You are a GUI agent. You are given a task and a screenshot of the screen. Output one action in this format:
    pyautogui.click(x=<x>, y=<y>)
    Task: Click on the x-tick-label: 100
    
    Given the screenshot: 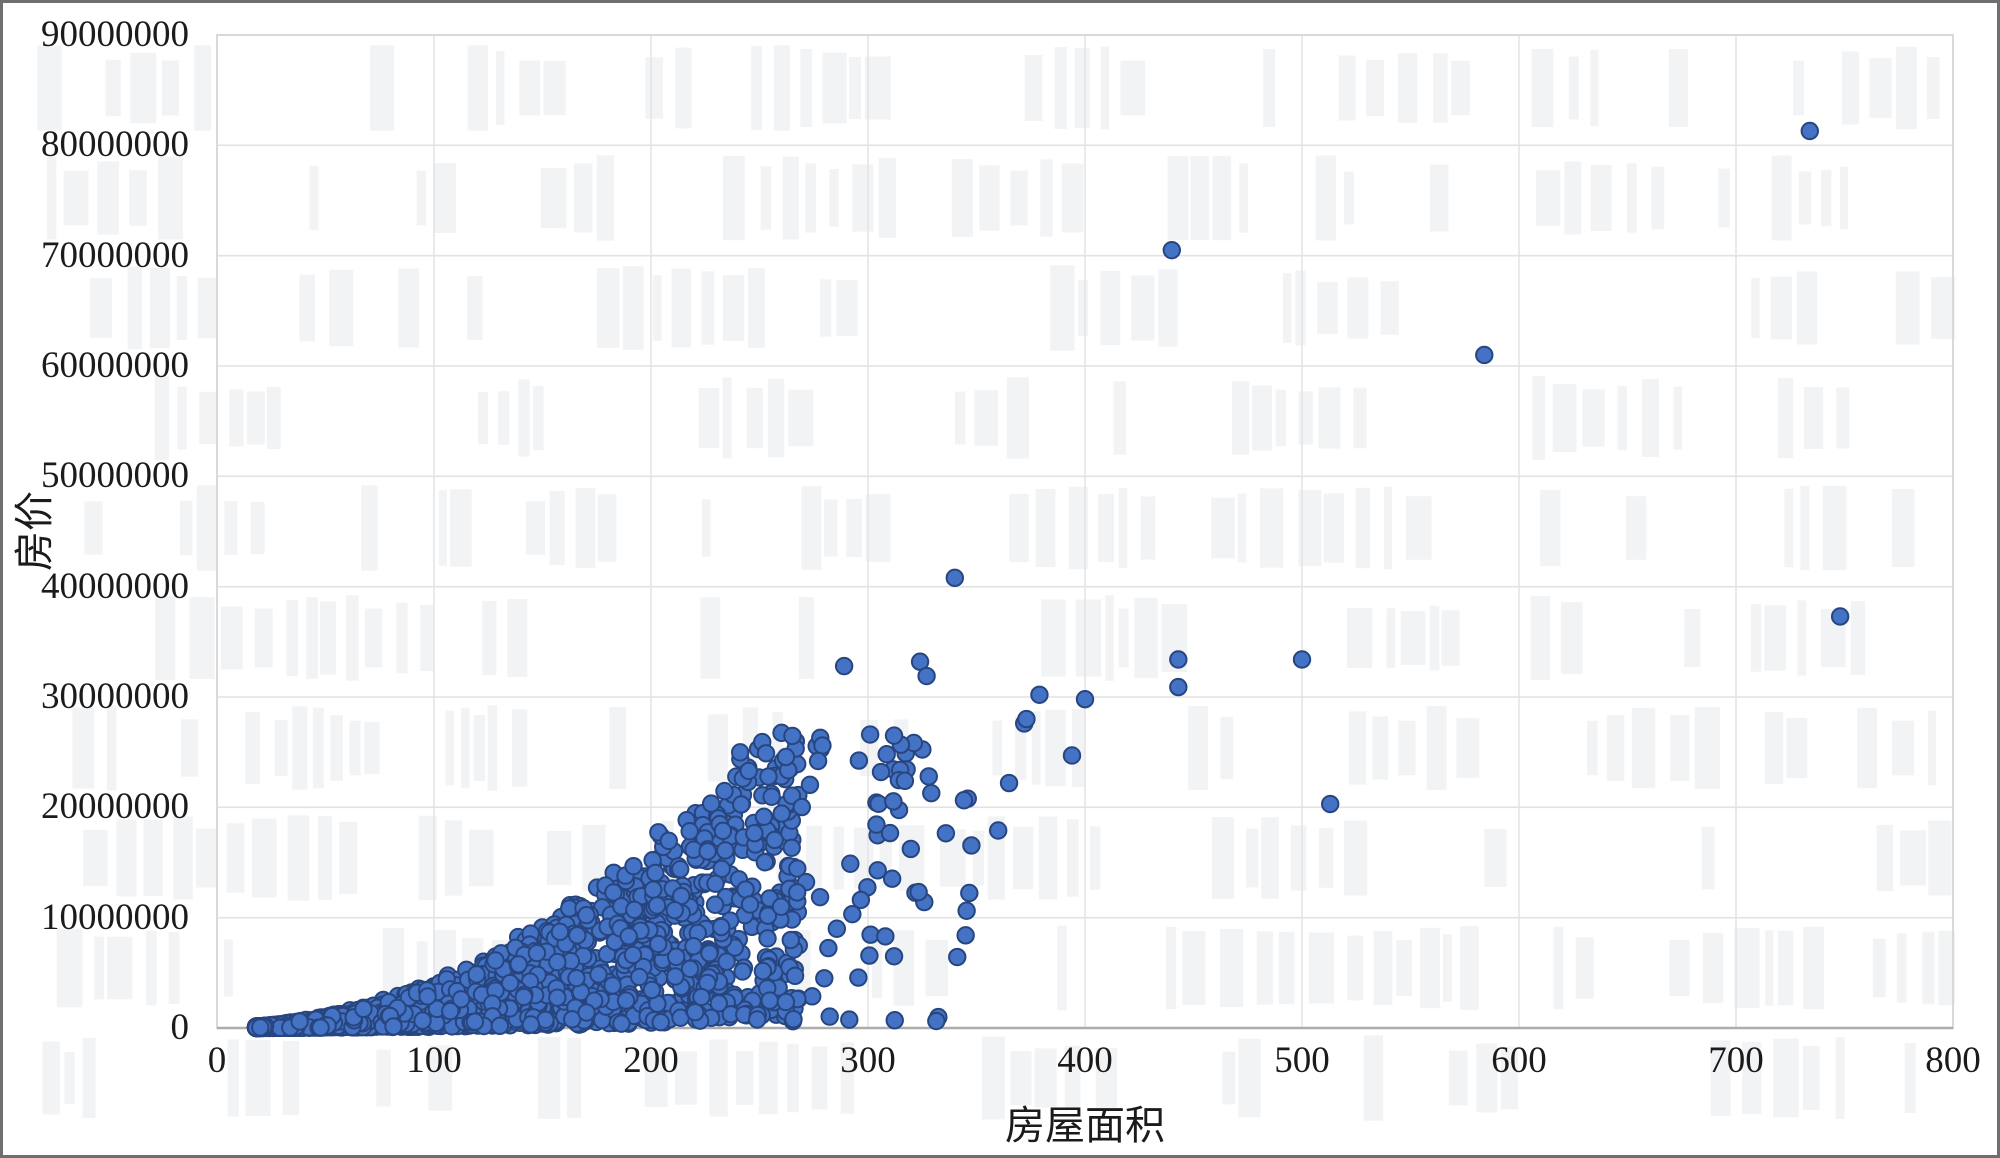 What is the action you would take?
    pyautogui.click(x=434, y=1060)
    